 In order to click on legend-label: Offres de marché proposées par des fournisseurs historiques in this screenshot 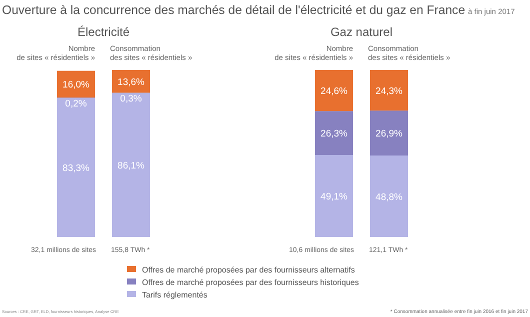, I will do `click(250, 282)`.